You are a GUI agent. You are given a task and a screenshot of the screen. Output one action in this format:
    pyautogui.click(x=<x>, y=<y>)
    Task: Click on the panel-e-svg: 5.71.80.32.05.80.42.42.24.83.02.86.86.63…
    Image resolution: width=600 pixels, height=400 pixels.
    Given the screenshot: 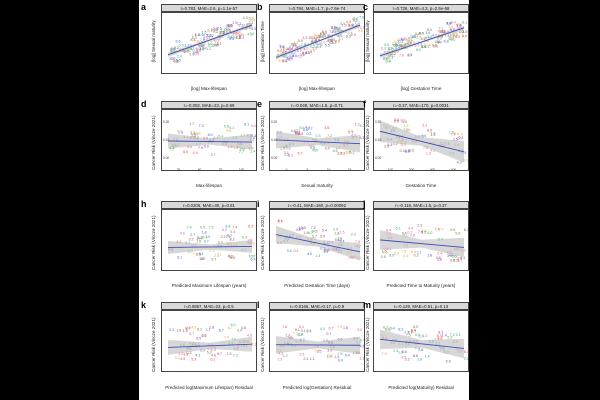 What is the action you would take?
    pyautogui.click(x=317, y=145)
    